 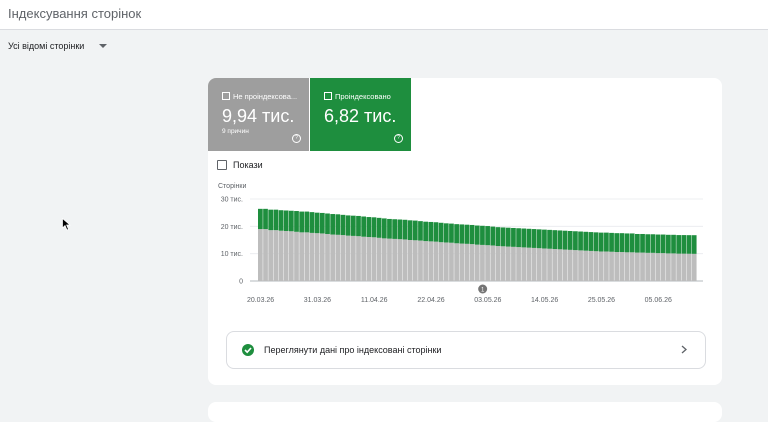 What do you see at coordinates (487, 300) in the screenshot?
I see `x-tick-label: 03.05.26` at bounding box center [487, 300].